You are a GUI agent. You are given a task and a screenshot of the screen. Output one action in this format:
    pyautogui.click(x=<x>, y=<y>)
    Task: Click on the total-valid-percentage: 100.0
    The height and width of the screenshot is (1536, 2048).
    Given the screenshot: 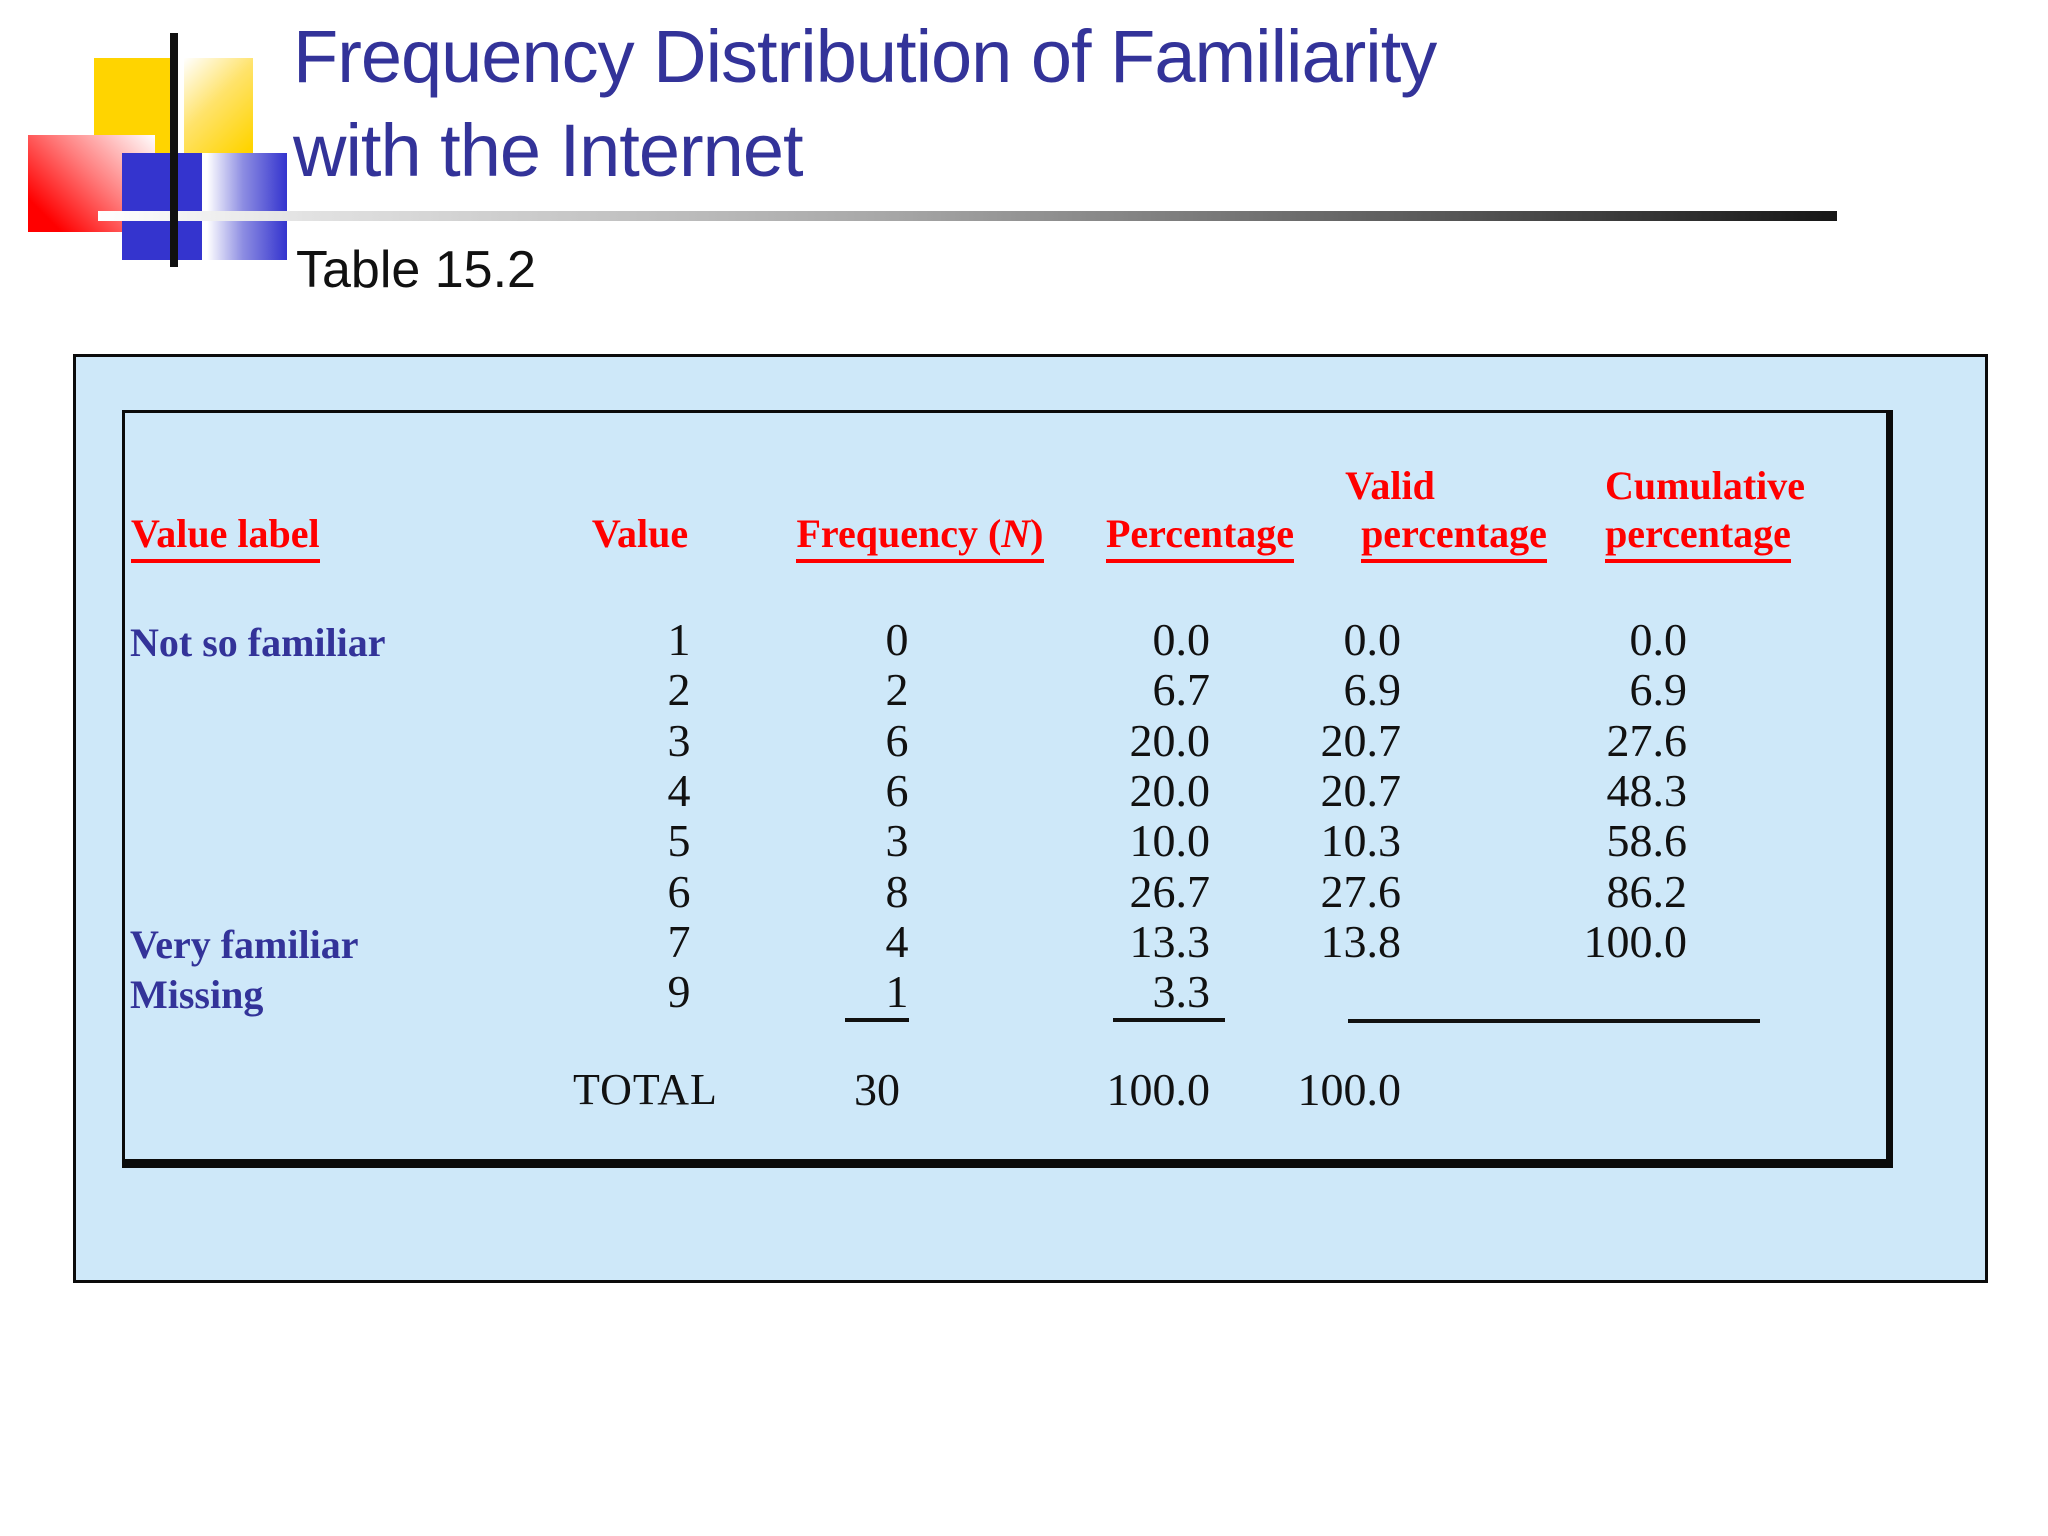 What is the action you would take?
    pyautogui.click(x=1349, y=1089)
    